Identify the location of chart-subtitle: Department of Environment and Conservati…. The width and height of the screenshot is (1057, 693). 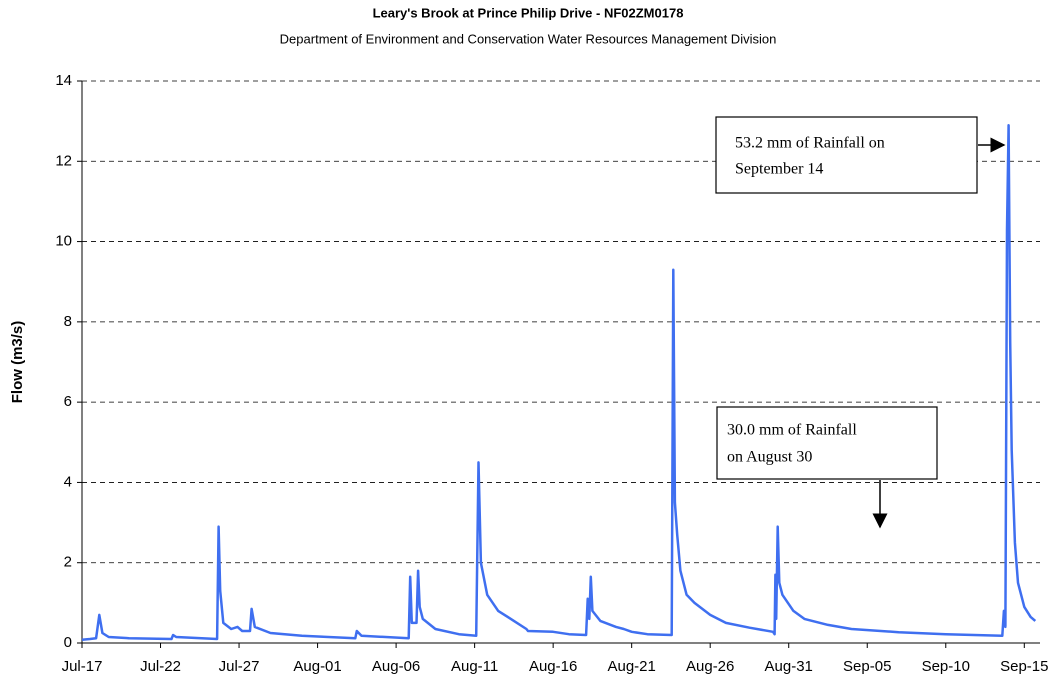
(528, 38).